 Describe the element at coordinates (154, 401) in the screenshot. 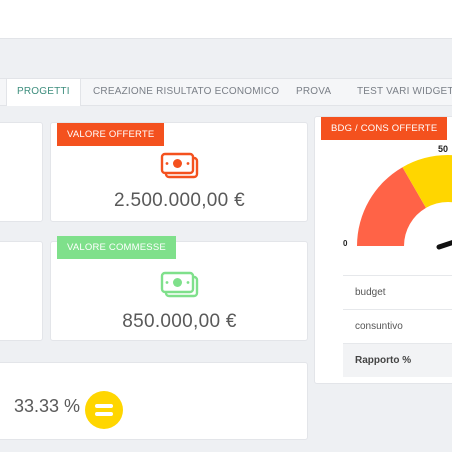

I see `ratio-card: 33.33 %` at that location.